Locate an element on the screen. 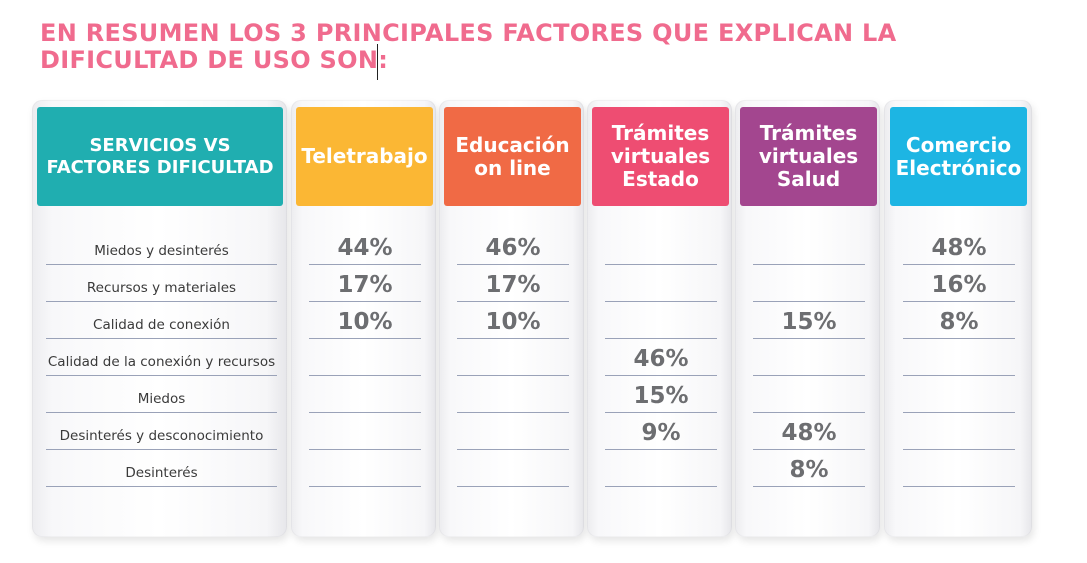  row-label: Calidad de la conexión y recursos is located at coordinates (161, 357).